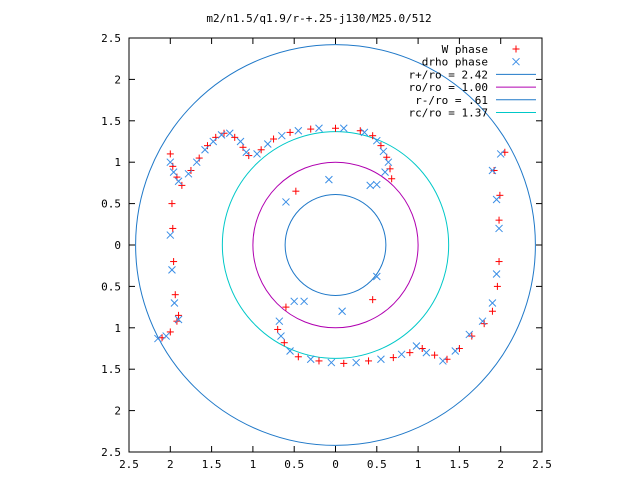 The image size is (640, 480). I want to click on legend-label: W phase, so click(465, 49).